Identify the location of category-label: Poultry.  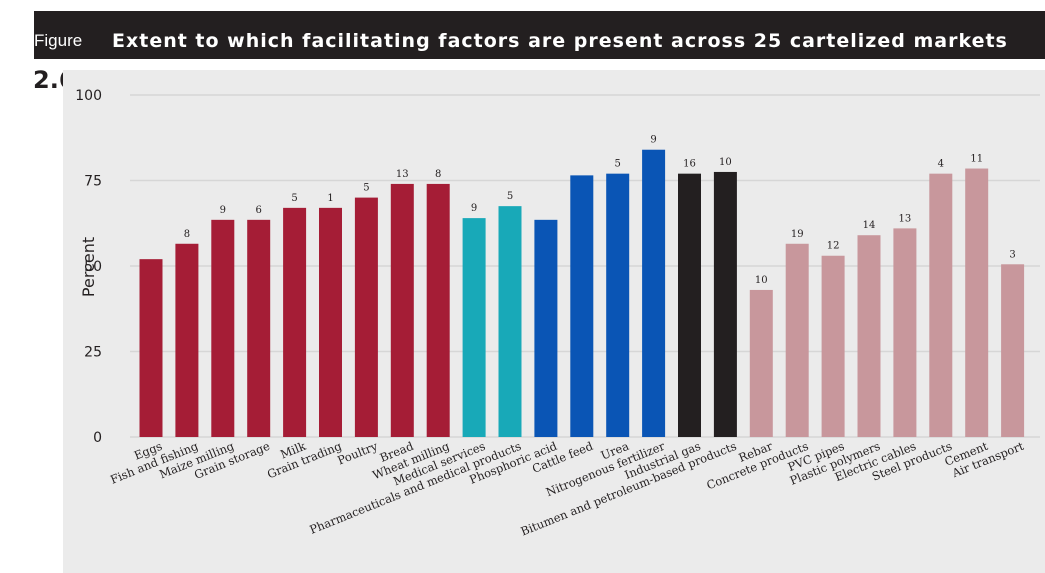
(357, 453).